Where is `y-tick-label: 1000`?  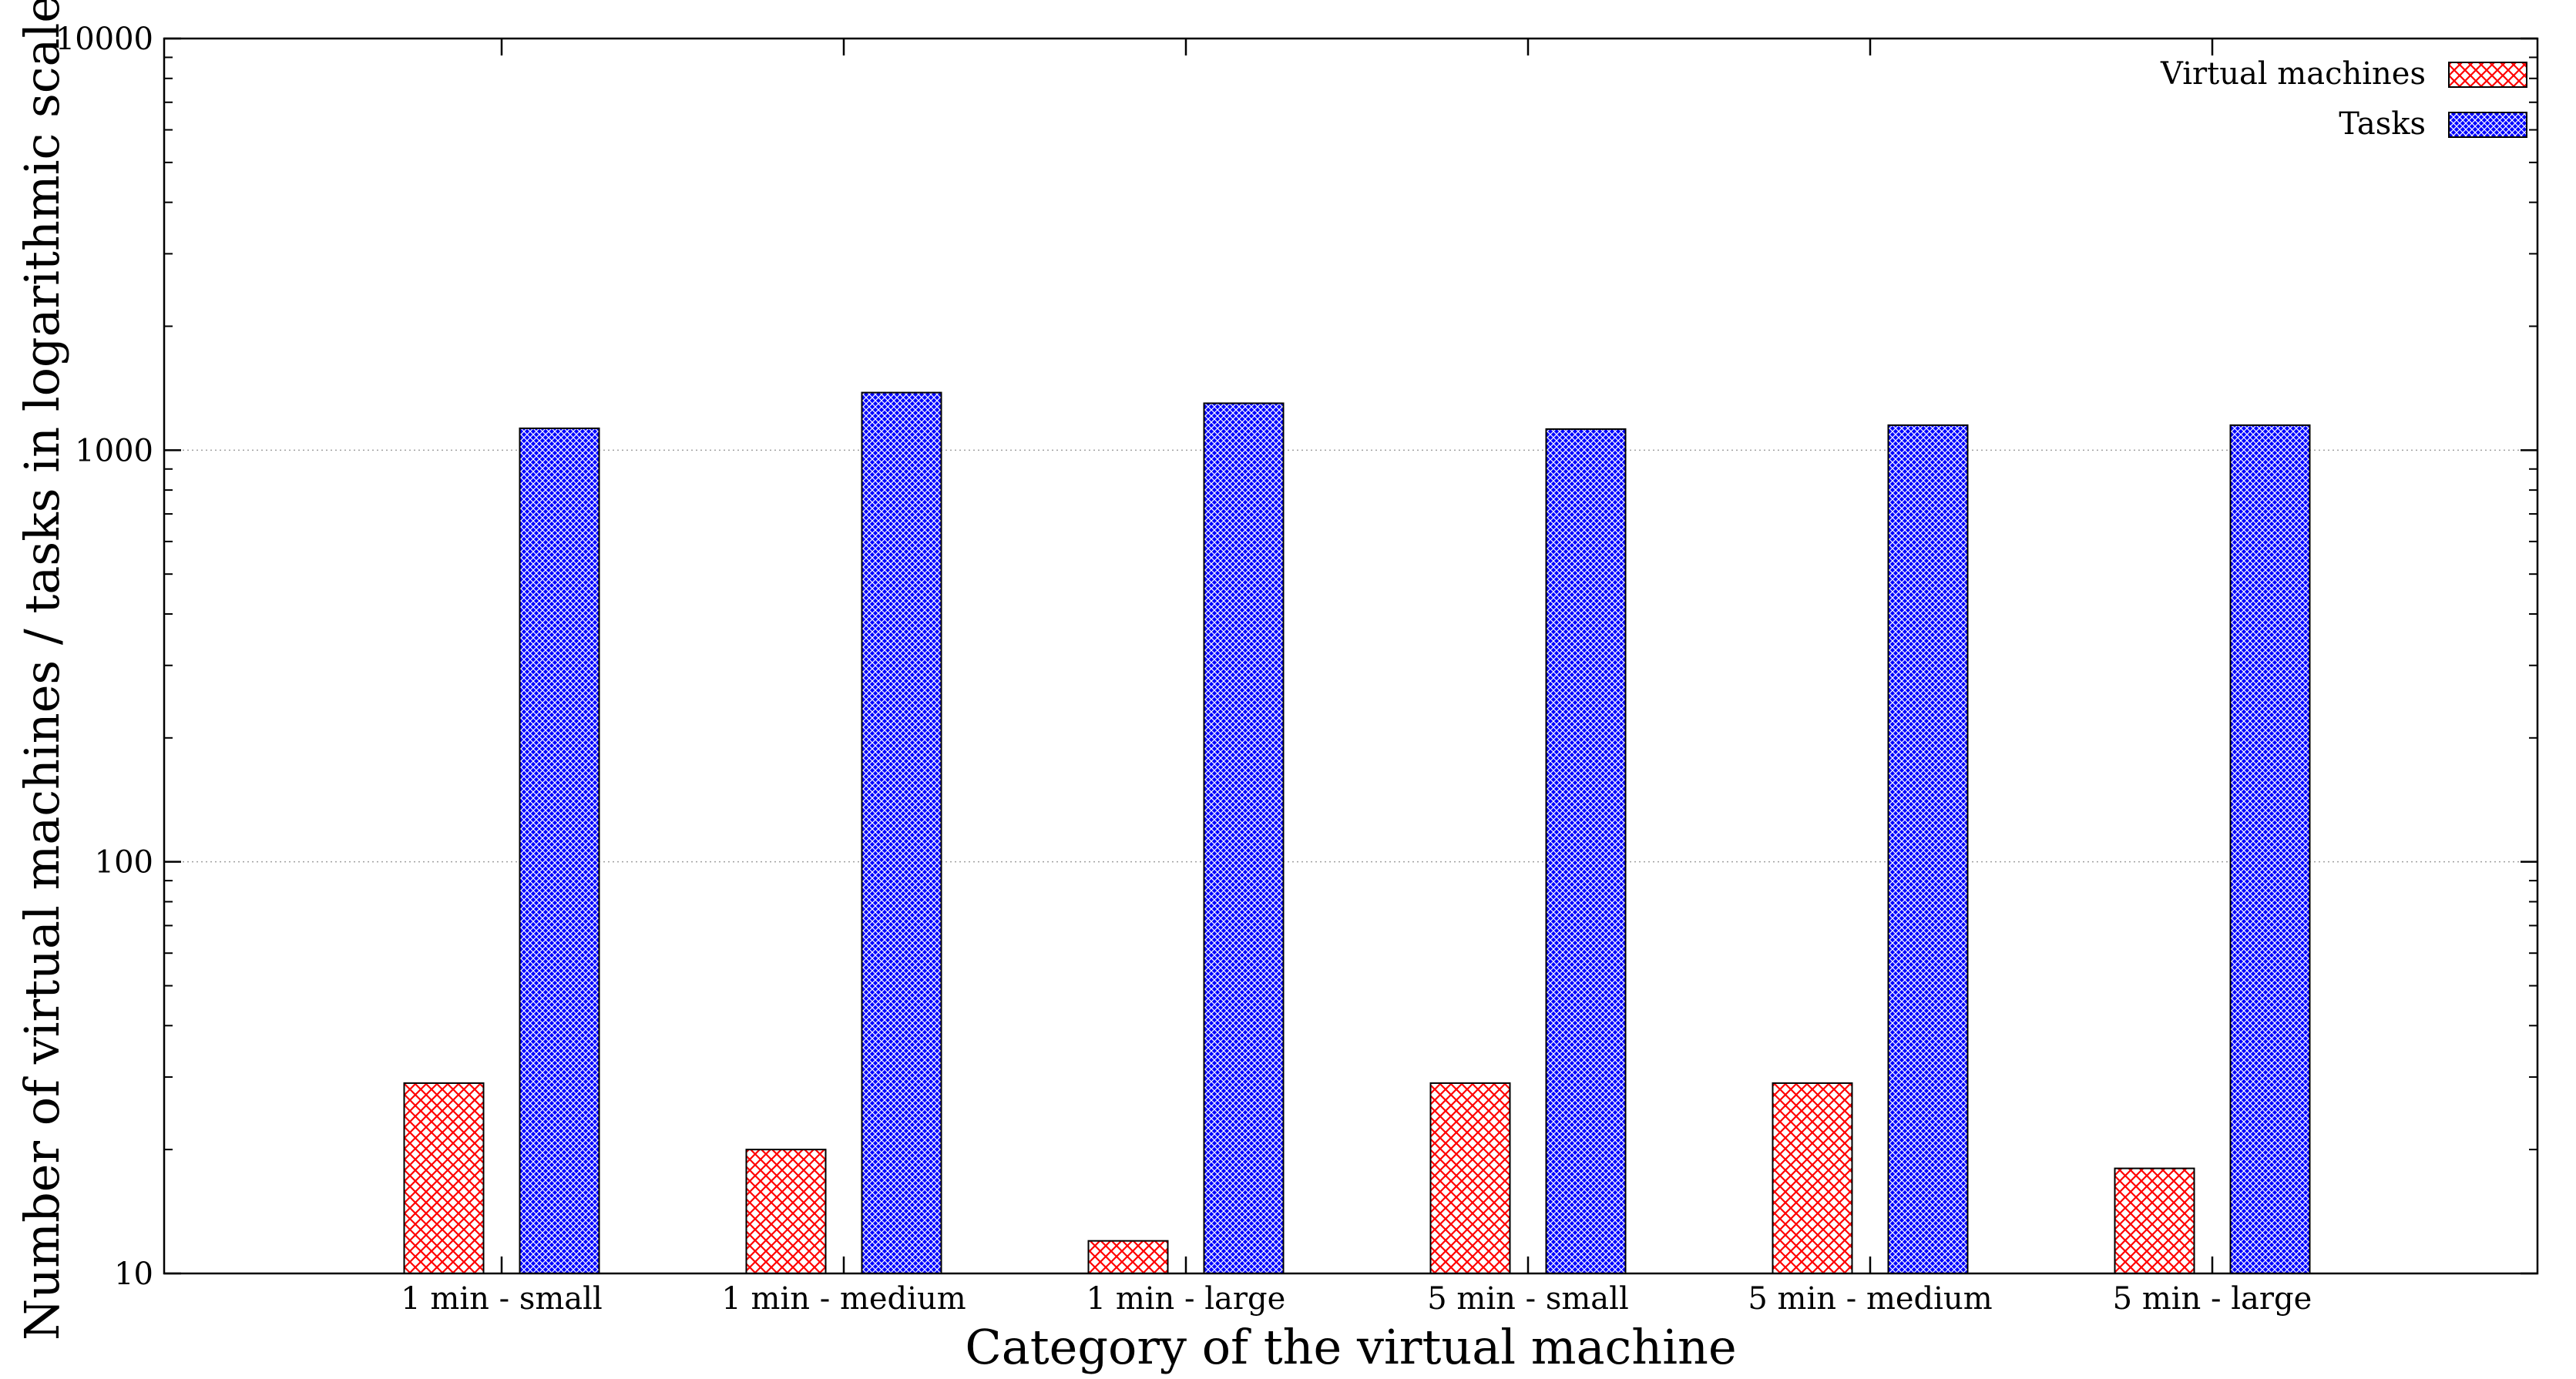 y-tick-label: 1000 is located at coordinates (114, 451).